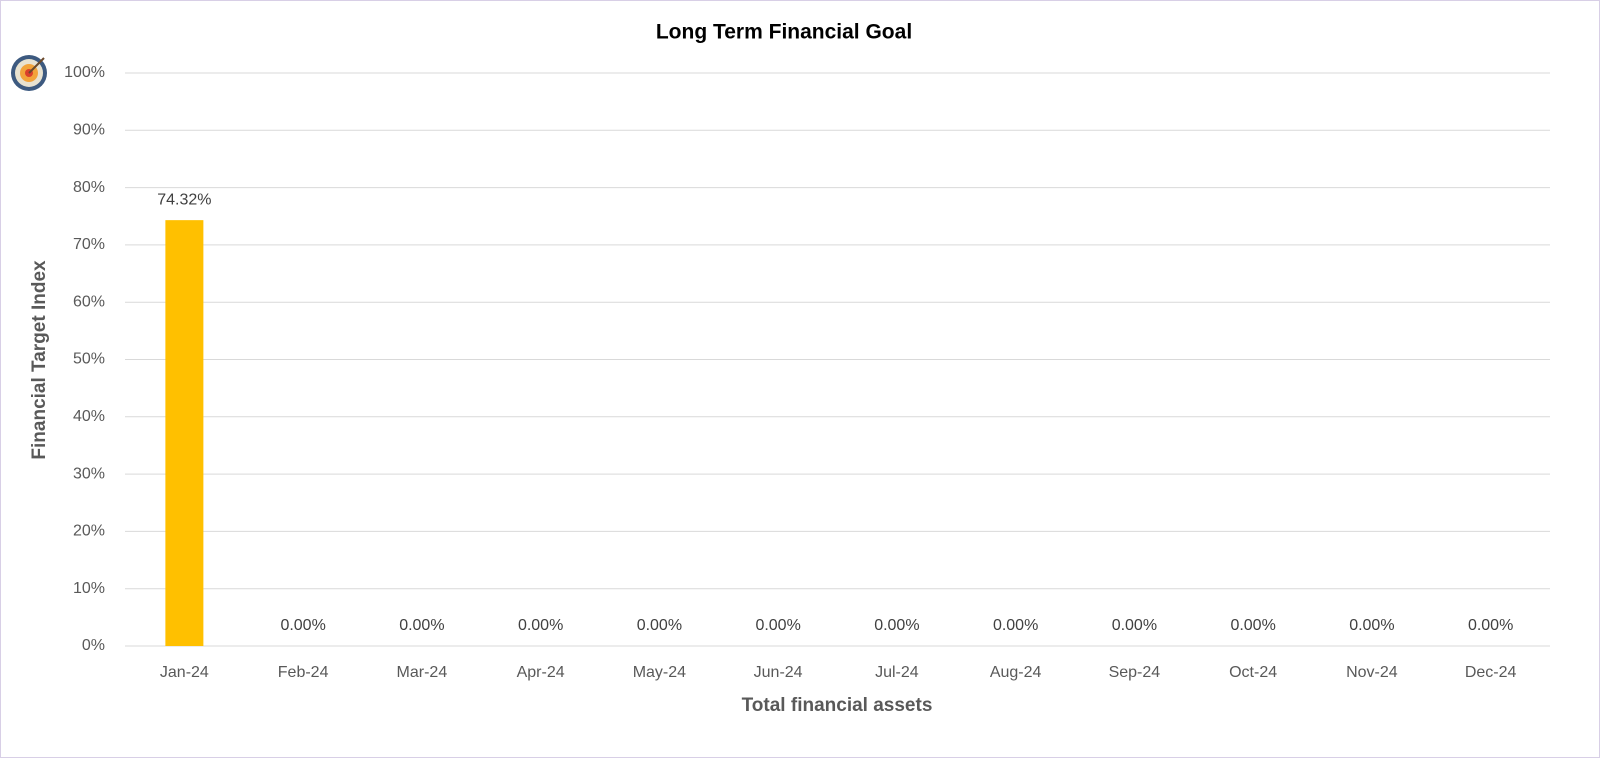  Describe the element at coordinates (184, 433) in the screenshot. I see `bar` at that location.